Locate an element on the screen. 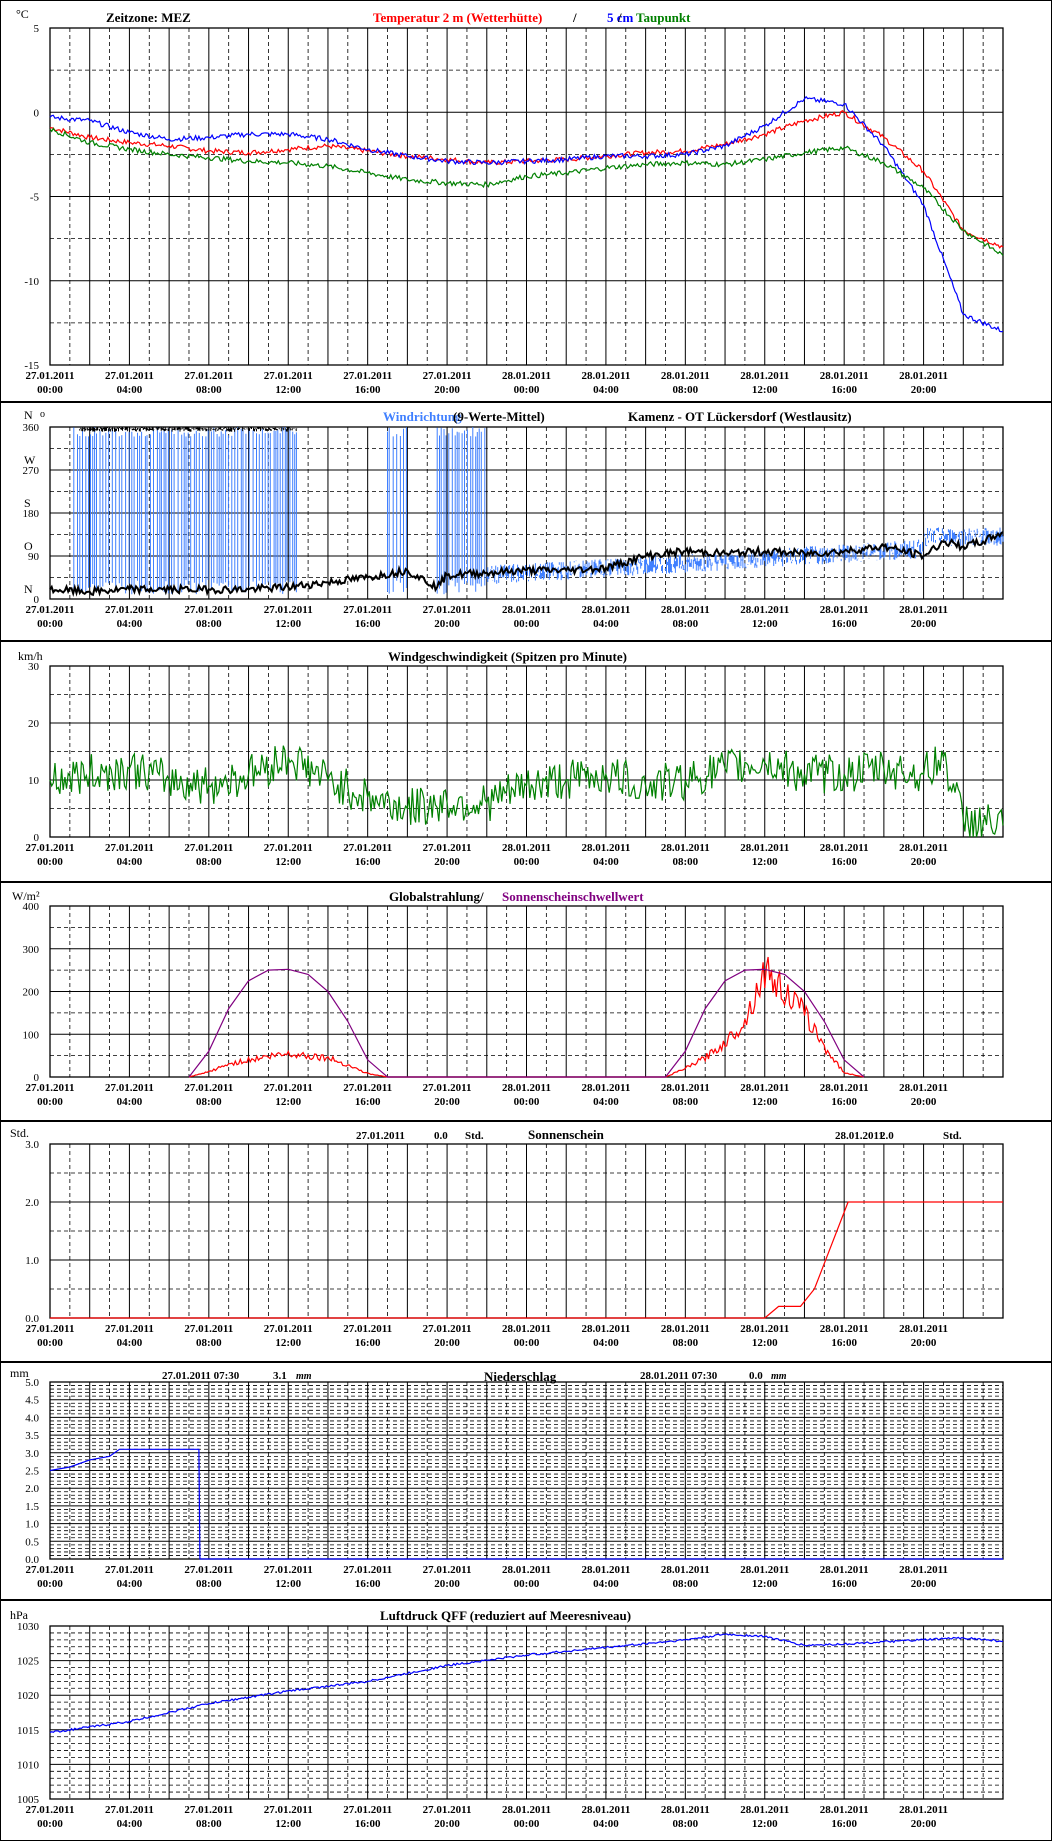  y-tick-label: 30 is located at coordinates (34, 667).